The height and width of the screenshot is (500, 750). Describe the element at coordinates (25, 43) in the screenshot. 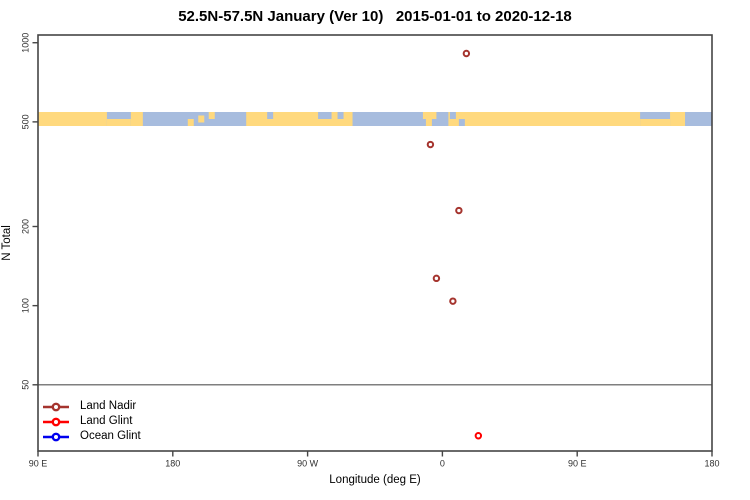

I see `y-tick-label: 1000` at that location.